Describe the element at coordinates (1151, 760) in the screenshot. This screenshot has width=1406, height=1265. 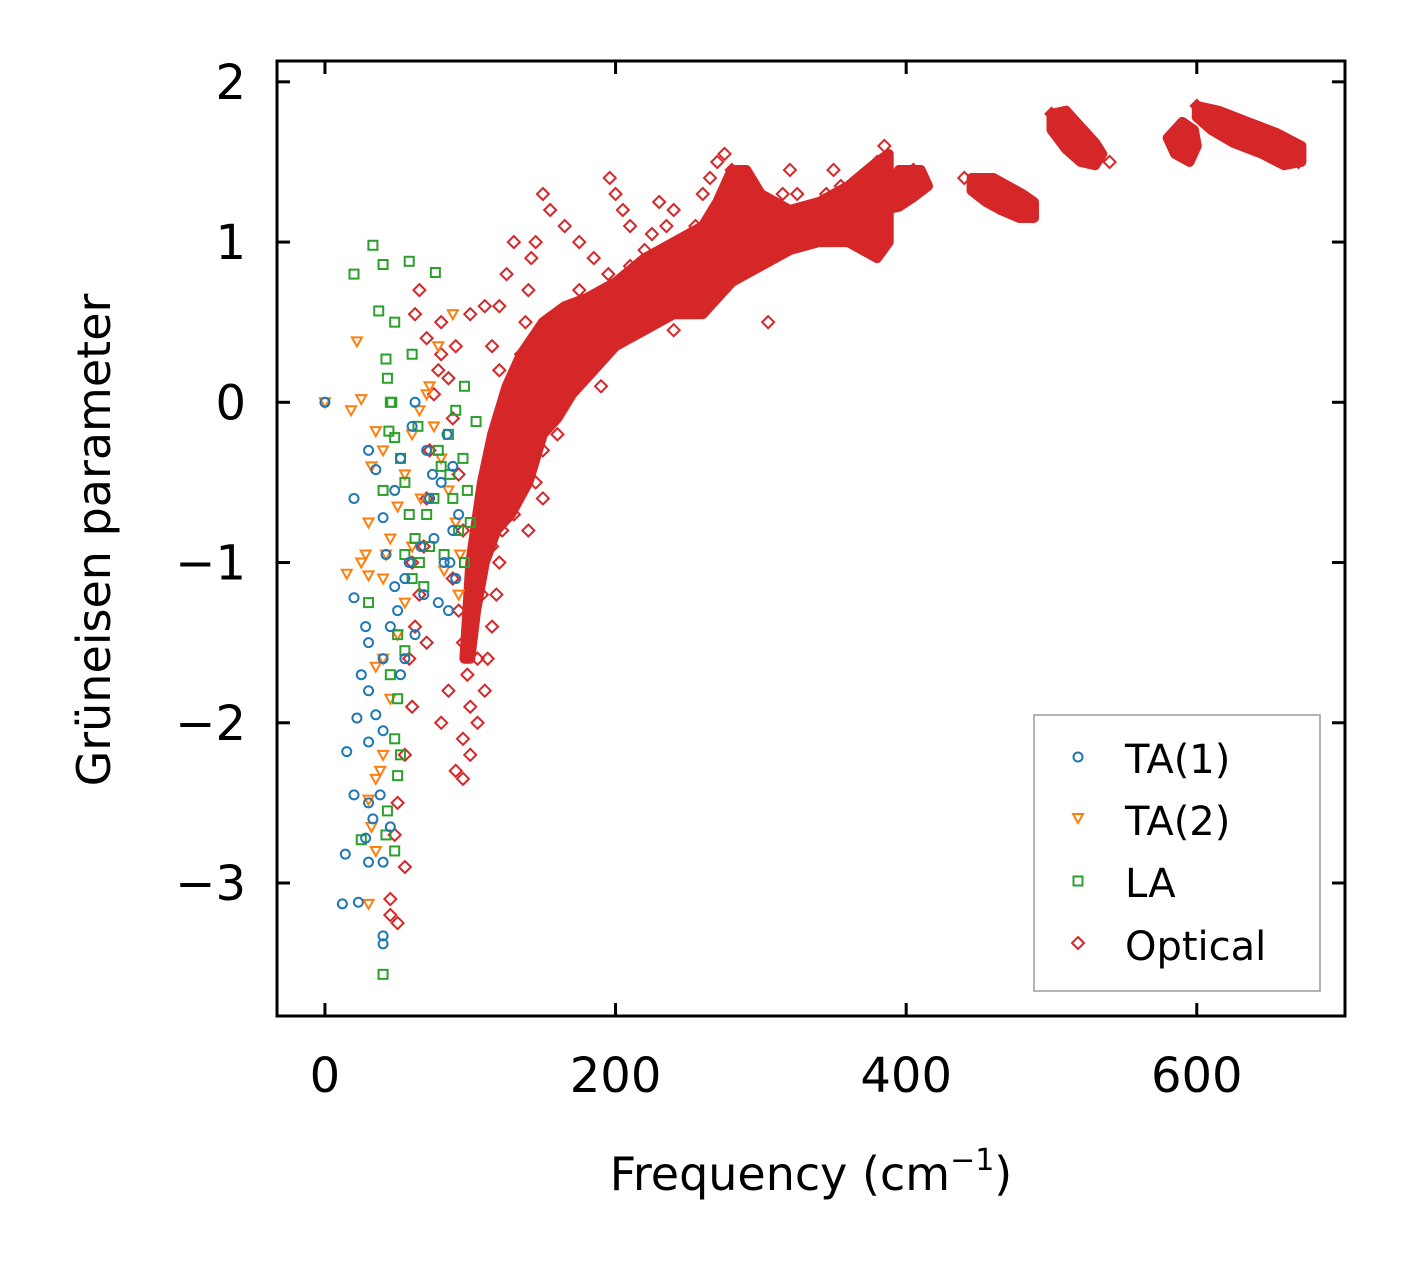
I see `legend-item-ta1: TA(1)` at that location.